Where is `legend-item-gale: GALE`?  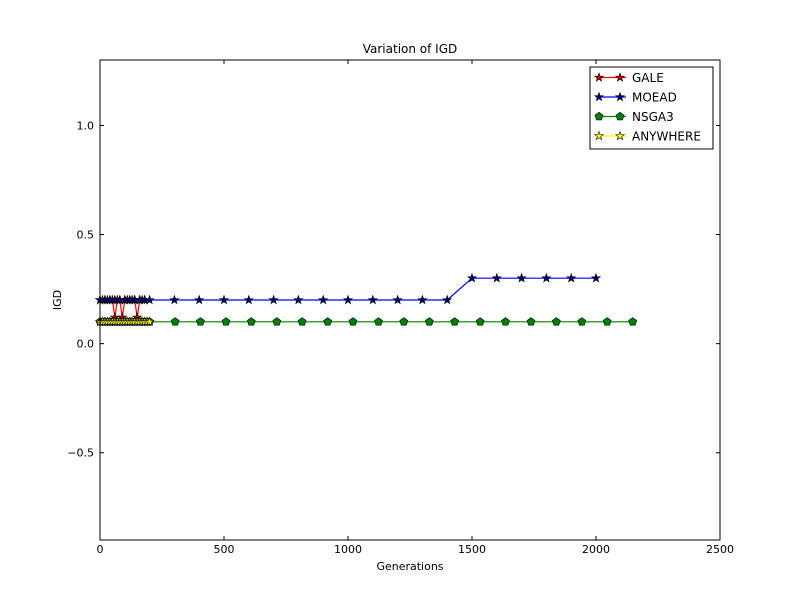
legend-item-gale: GALE is located at coordinates (628, 78).